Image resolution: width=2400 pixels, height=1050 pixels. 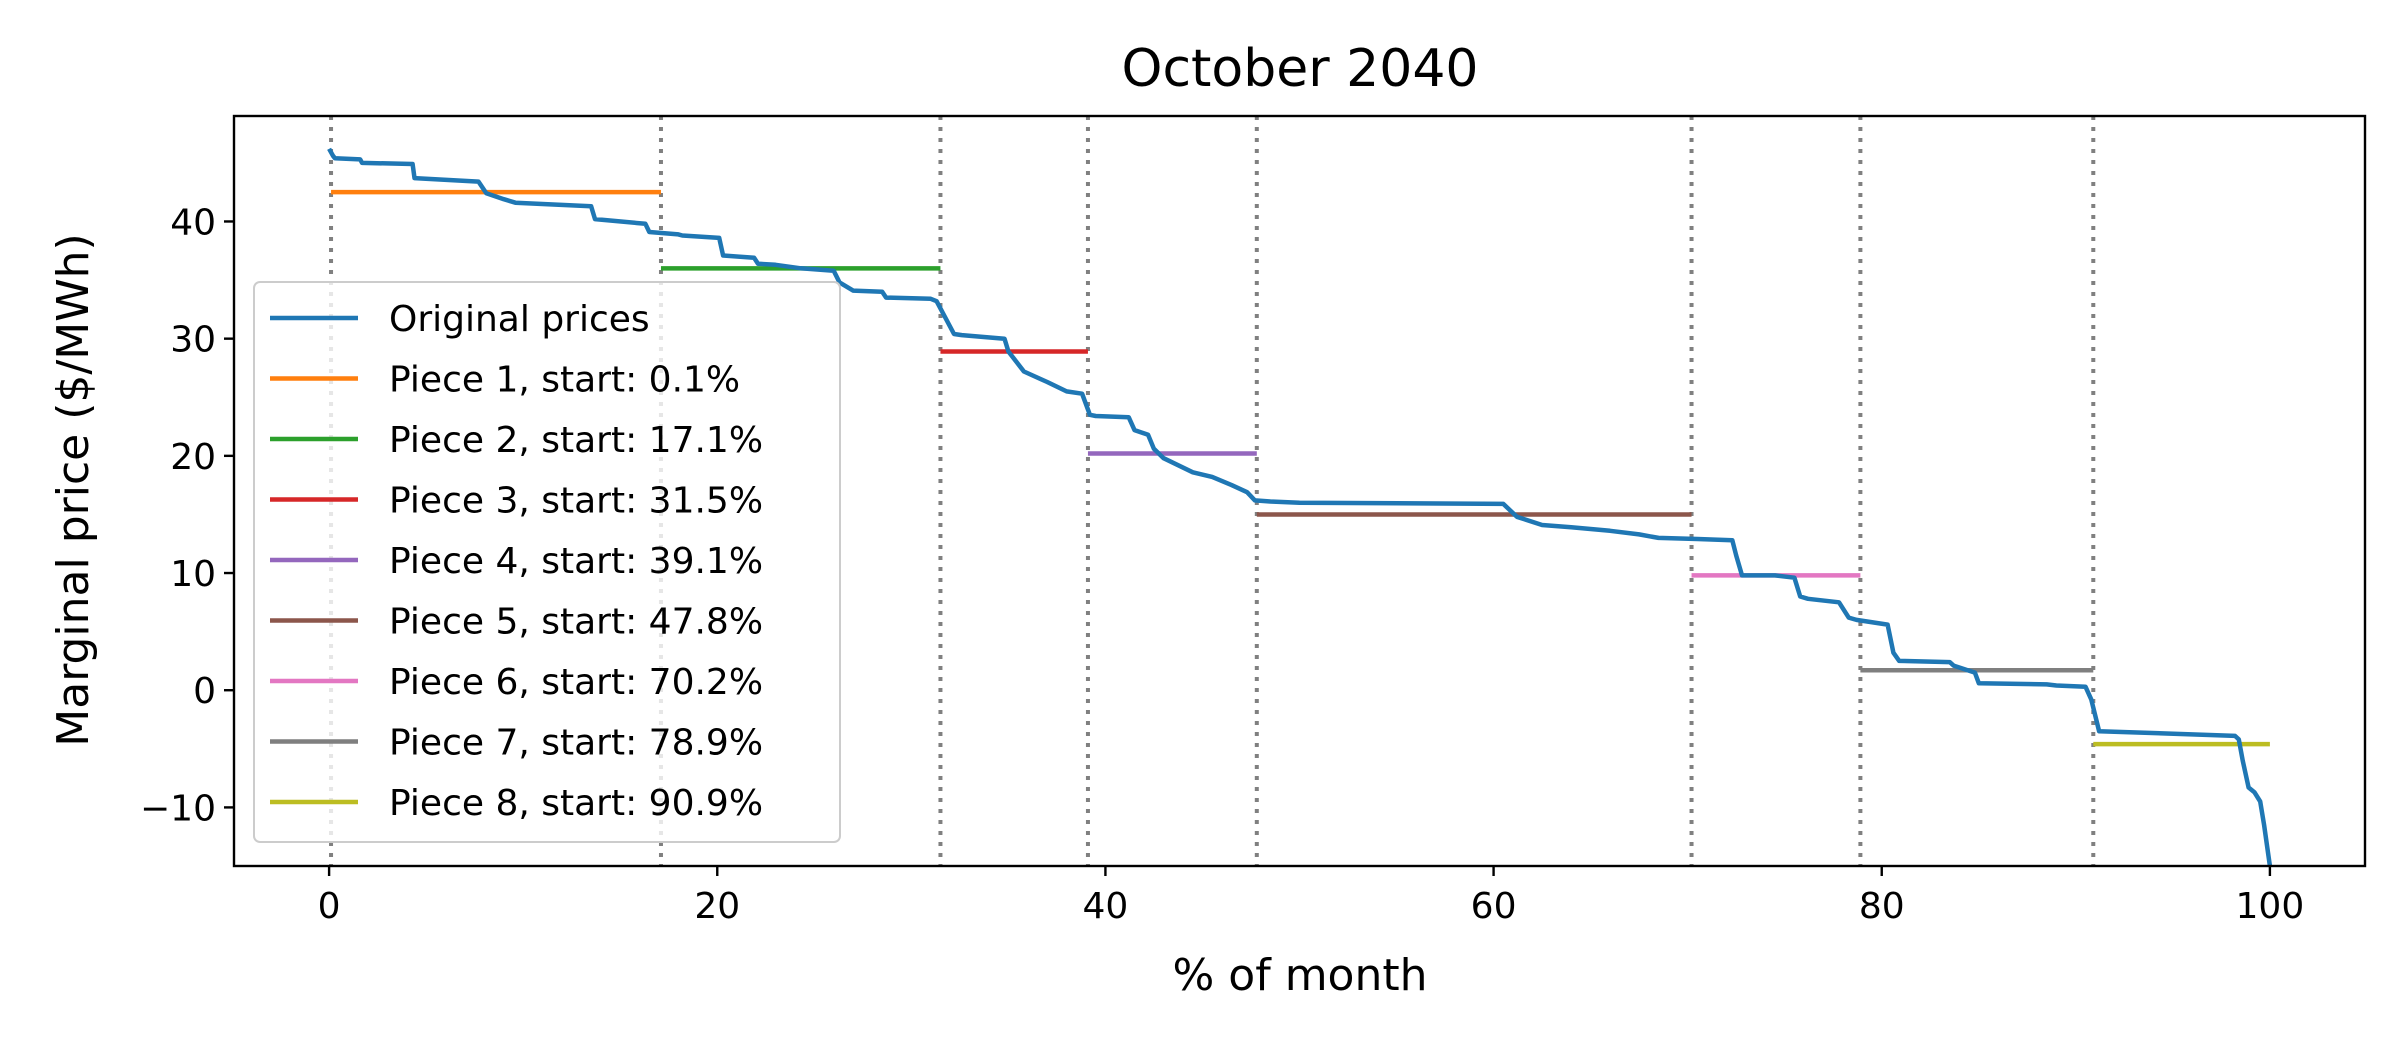 What do you see at coordinates (1494, 906) in the screenshot?
I see `x-tick-label: 60` at bounding box center [1494, 906].